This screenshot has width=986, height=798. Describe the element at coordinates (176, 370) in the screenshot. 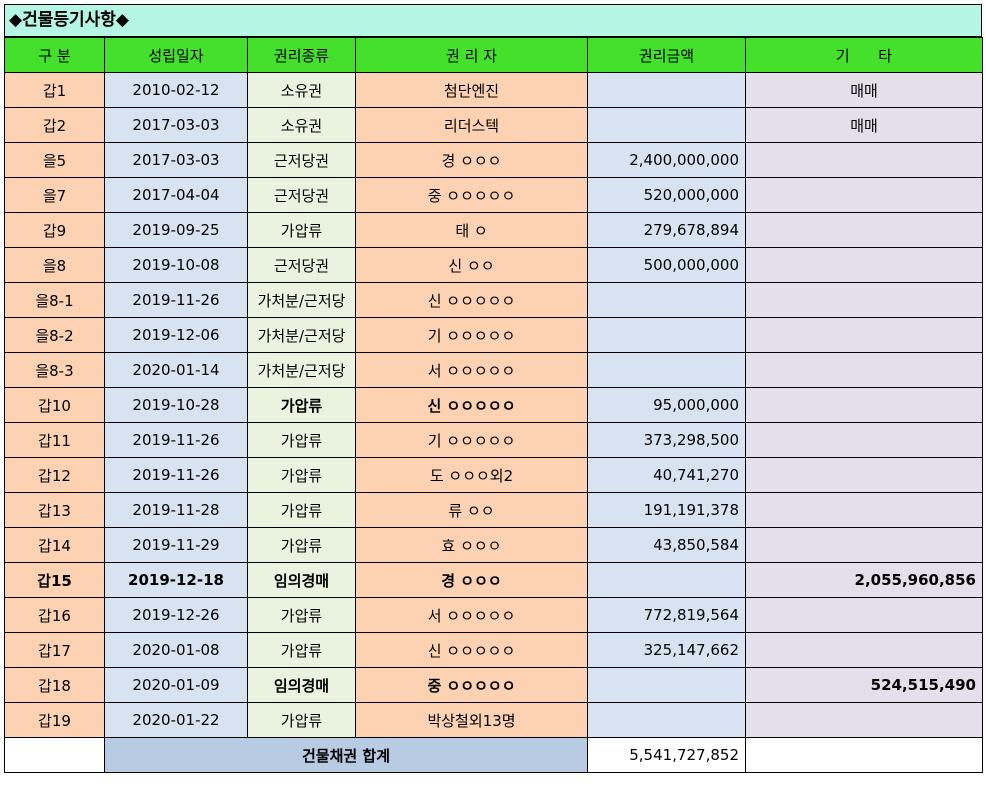

I see `cell-date: 2020-01-14` at that location.